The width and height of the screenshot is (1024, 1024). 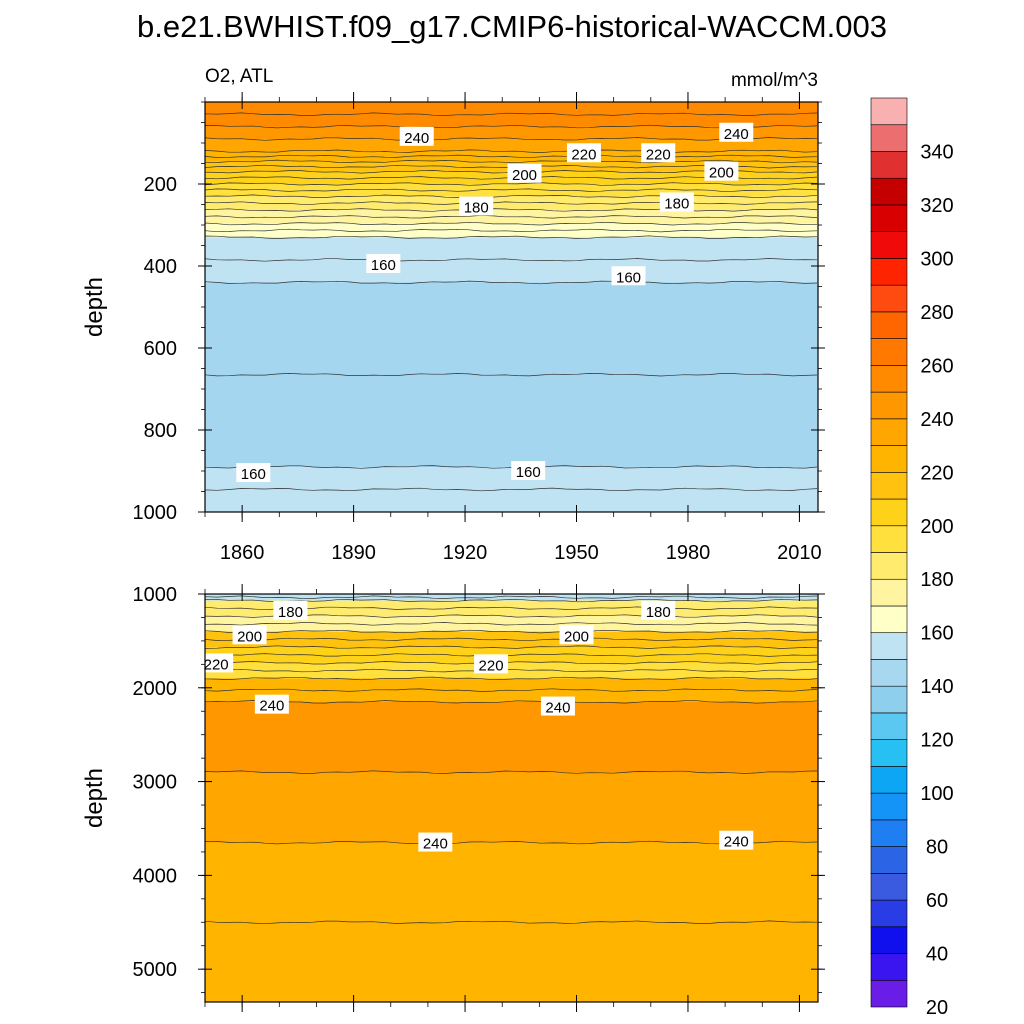 What do you see at coordinates (160, 349) in the screenshot?
I see `y-tick-label: 600` at bounding box center [160, 349].